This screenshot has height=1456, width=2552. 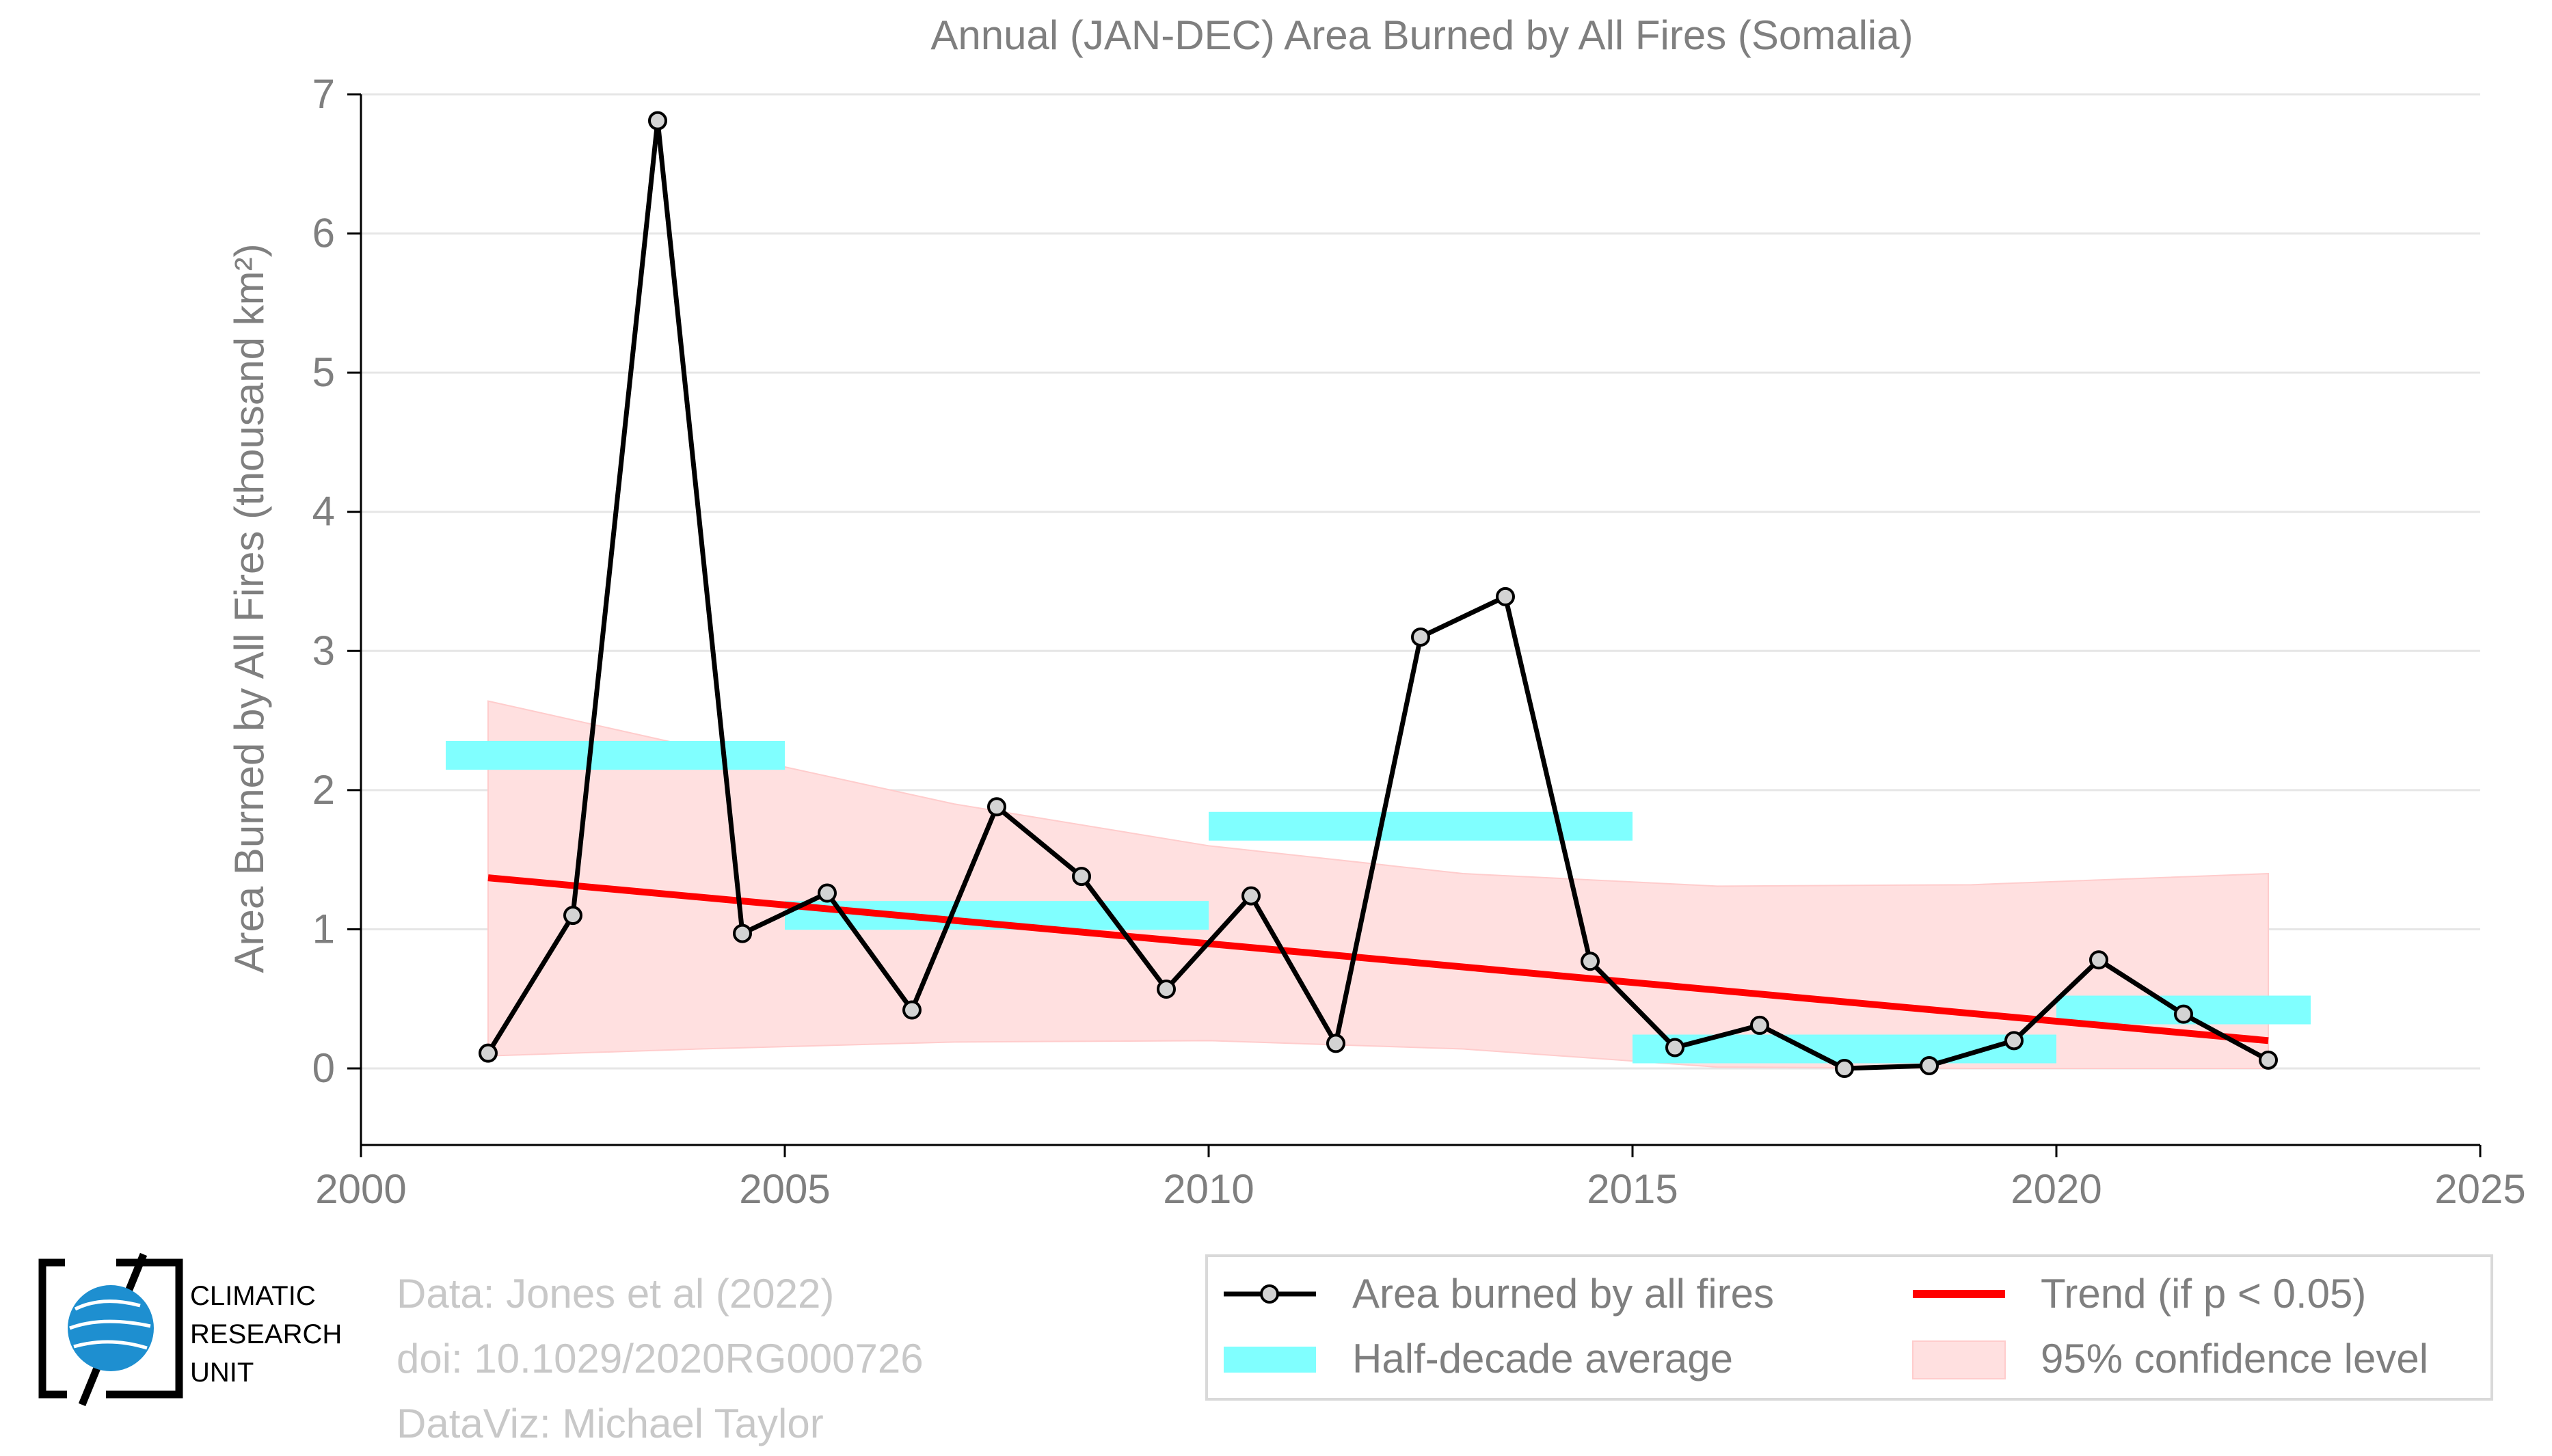 I want to click on trend-layer, so click(x=1378, y=959).